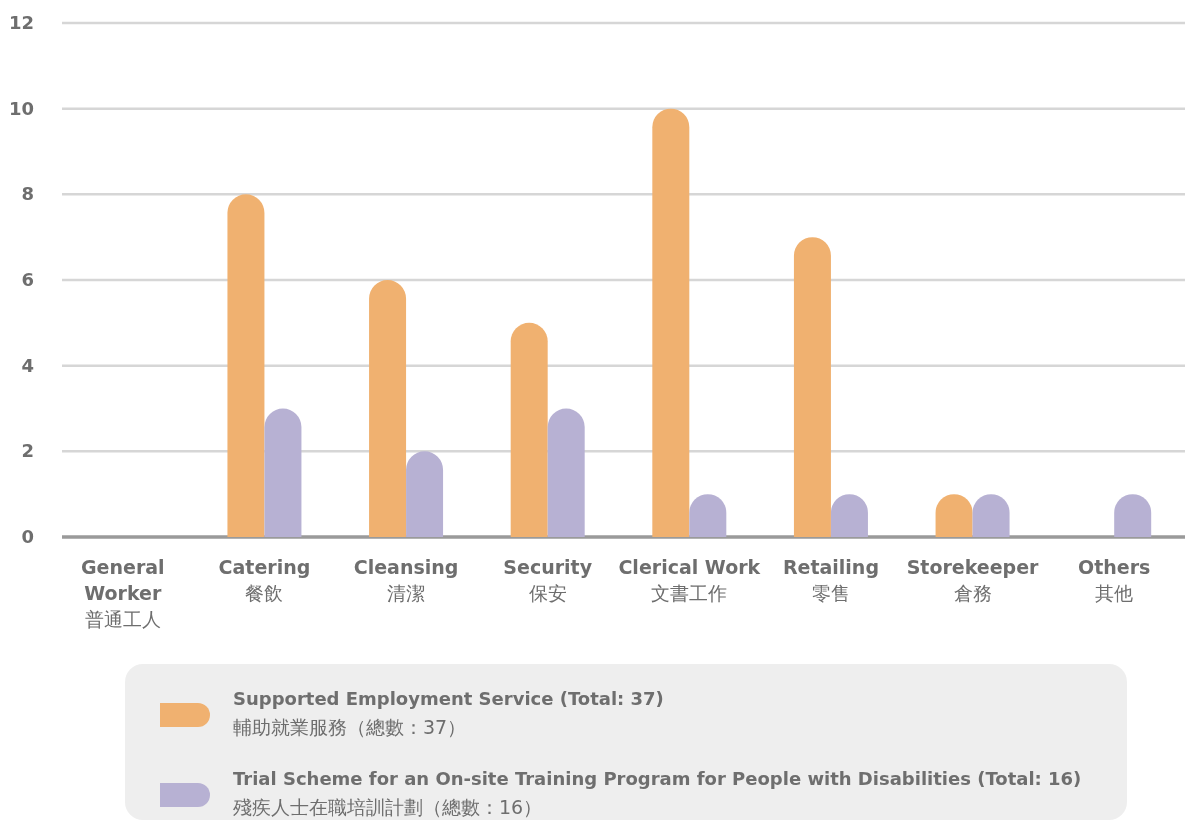  Describe the element at coordinates (123, 593) in the screenshot. I see `x-tick-label: General Worker 普通工人` at that location.